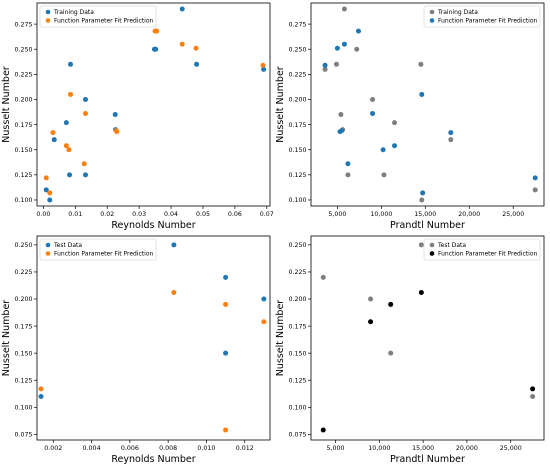 The height and width of the screenshot is (464, 550). What do you see at coordinates (235, 214) in the screenshot?
I see `x-tick-label: 0.06` at bounding box center [235, 214].